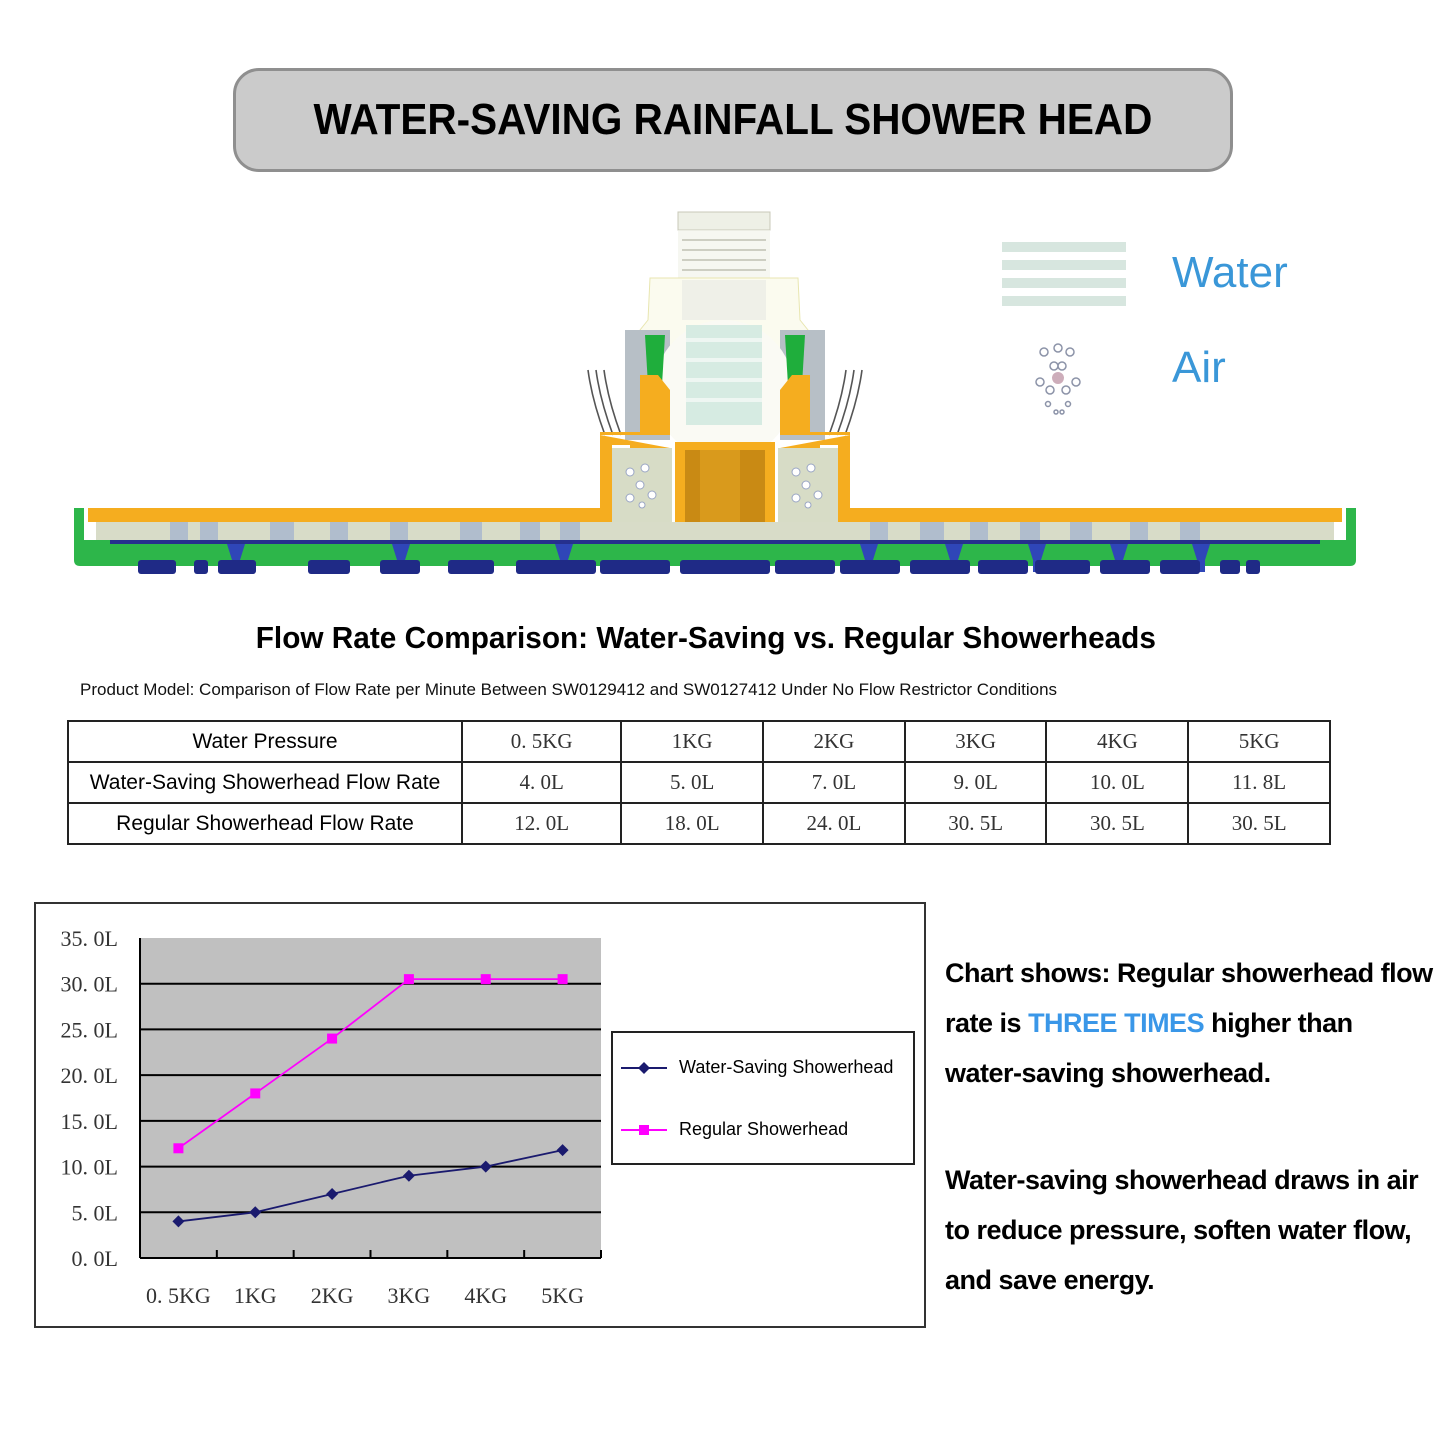 Image resolution: width=1445 pixels, height=1445 pixels. What do you see at coordinates (541, 823) in the screenshot?
I see `table-cell: 12. 0L` at bounding box center [541, 823].